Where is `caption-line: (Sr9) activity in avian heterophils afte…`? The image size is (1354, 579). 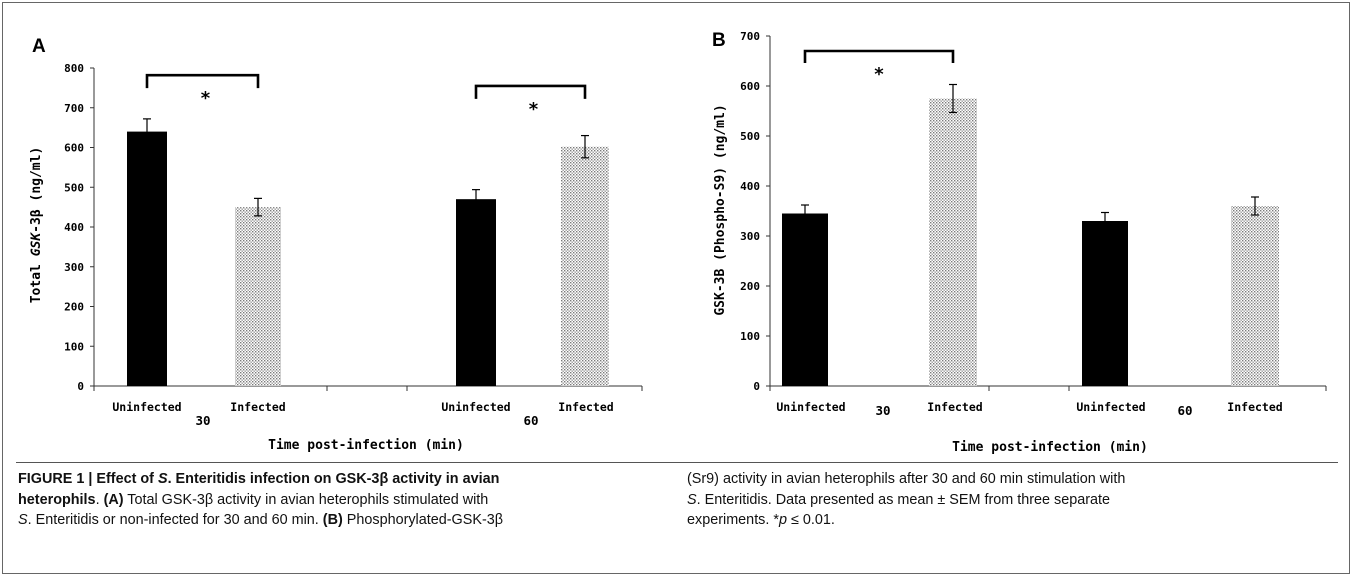
caption-line: (Sr9) activity in avian heterophils afte… is located at coordinates (906, 479).